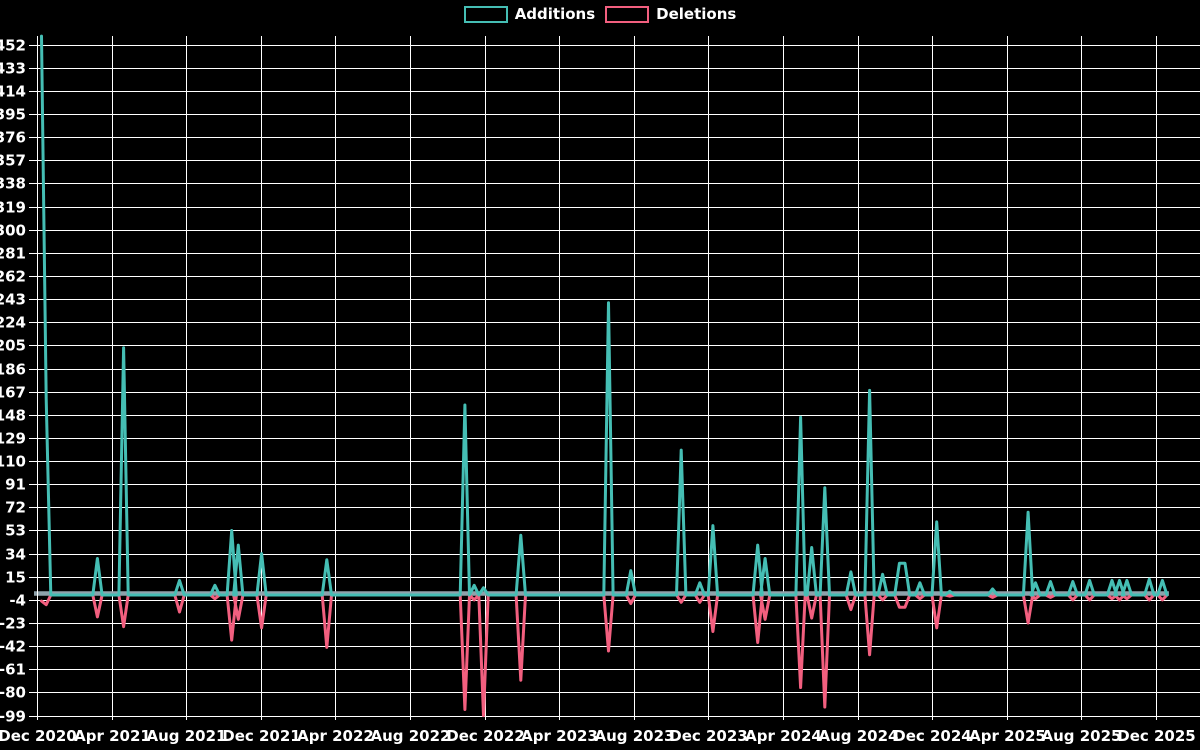 This screenshot has width=1200, height=750. What do you see at coordinates (335, 736) in the screenshot?
I see `x-tick-label: Apr 2022` at bounding box center [335, 736].